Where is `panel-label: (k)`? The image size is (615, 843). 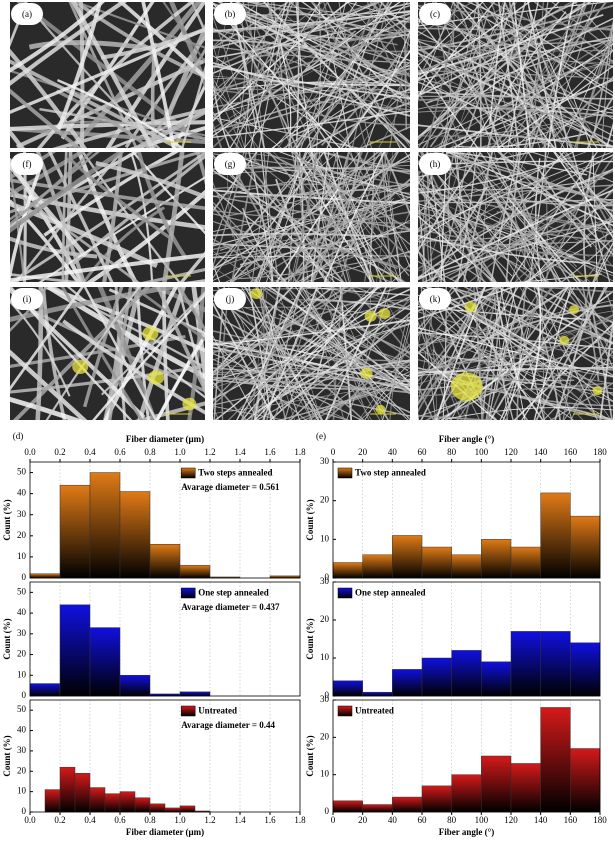
panel-label: (k) is located at coordinates (435, 299).